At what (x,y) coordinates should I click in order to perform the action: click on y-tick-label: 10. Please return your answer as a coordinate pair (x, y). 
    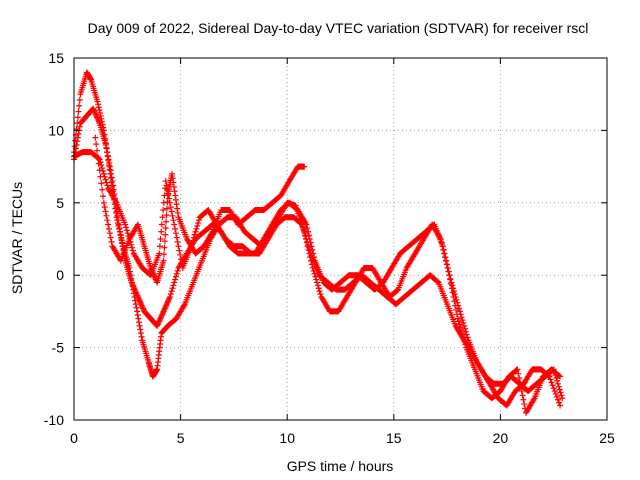
    Looking at the image, I should click on (56, 130).